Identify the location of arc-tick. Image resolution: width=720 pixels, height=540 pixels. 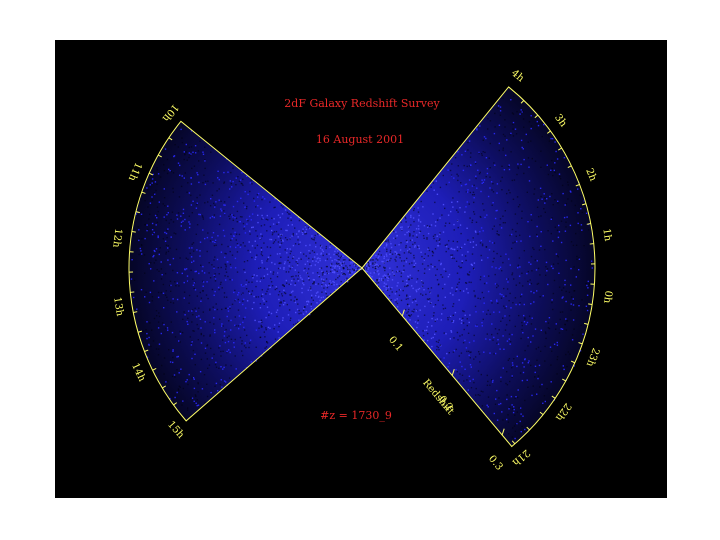
(541, 413).